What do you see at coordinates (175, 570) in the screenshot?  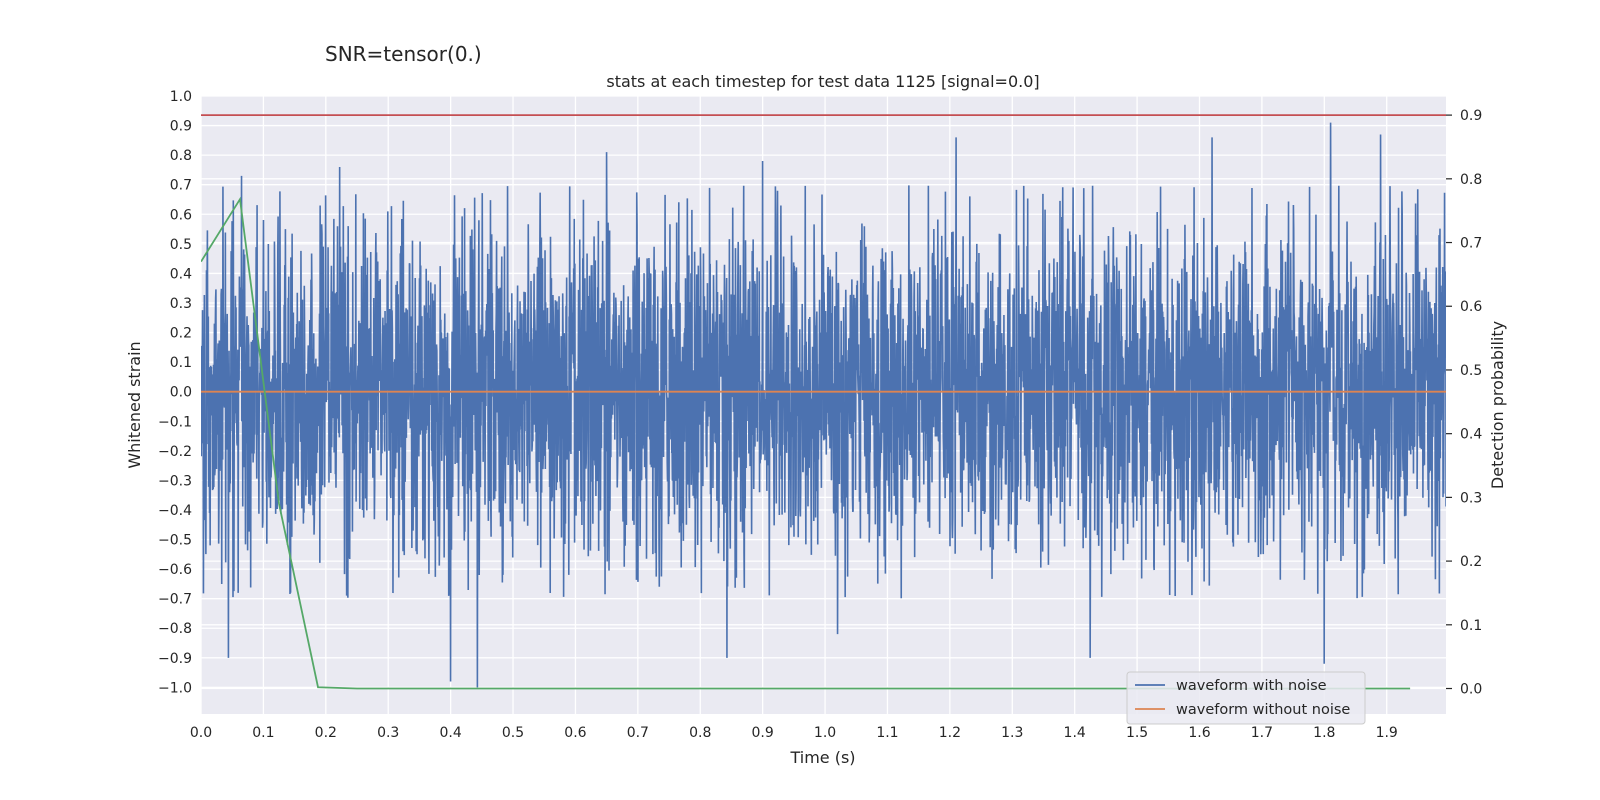 I see `y-tick-label: −0.6` at bounding box center [175, 570].